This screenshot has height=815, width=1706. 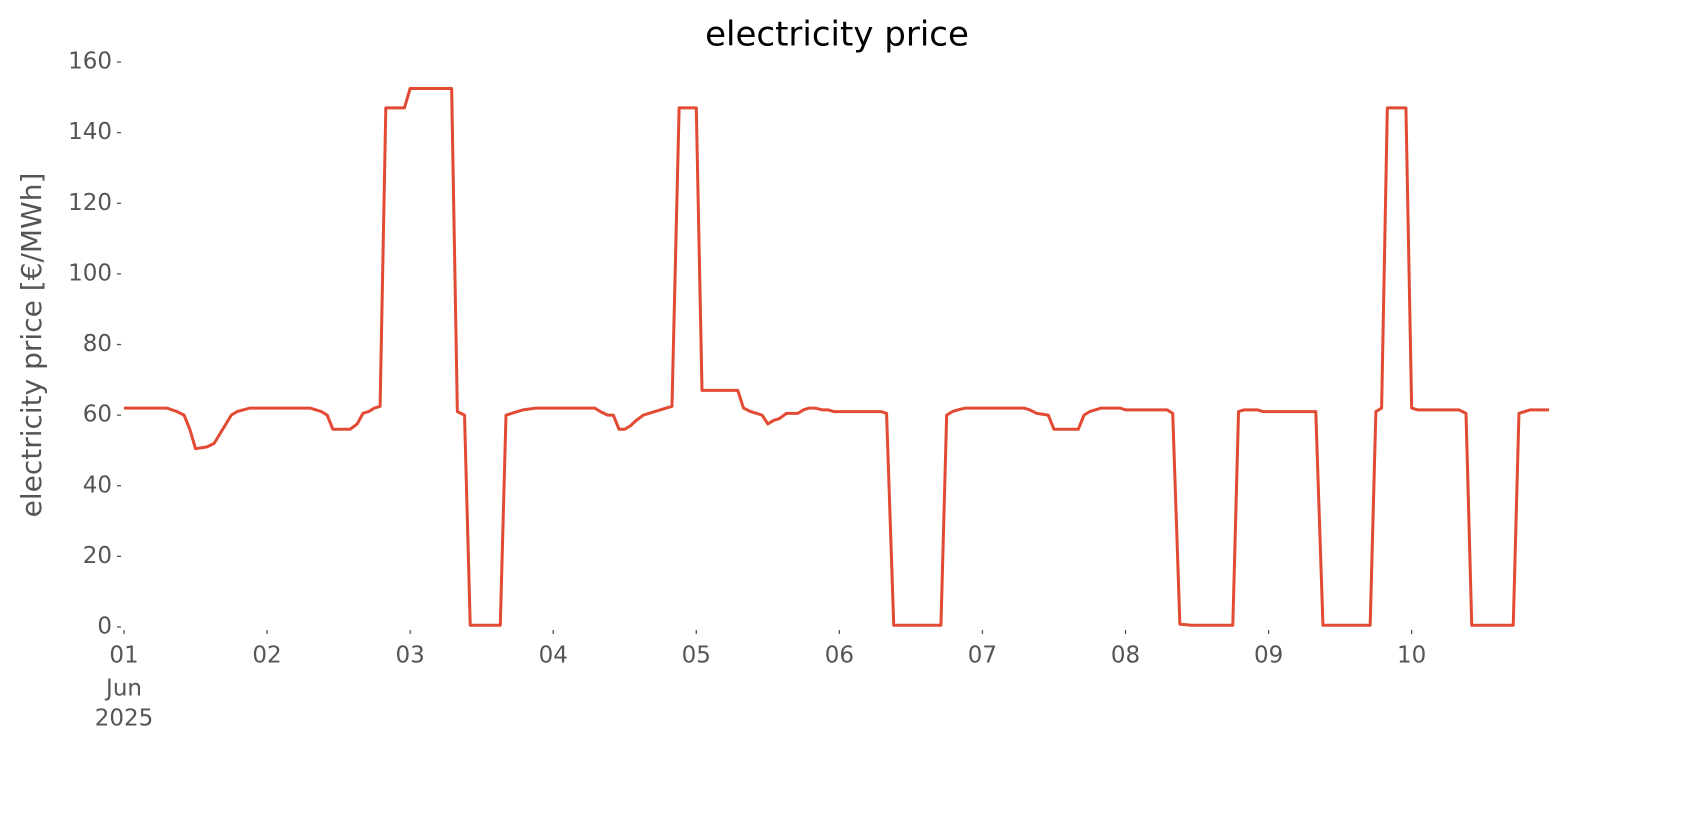 What do you see at coordinates (31, 345) in the screenshot?
I see `y-axis-label: electricity price [€/MWh]` at bounding box center [31, 345].